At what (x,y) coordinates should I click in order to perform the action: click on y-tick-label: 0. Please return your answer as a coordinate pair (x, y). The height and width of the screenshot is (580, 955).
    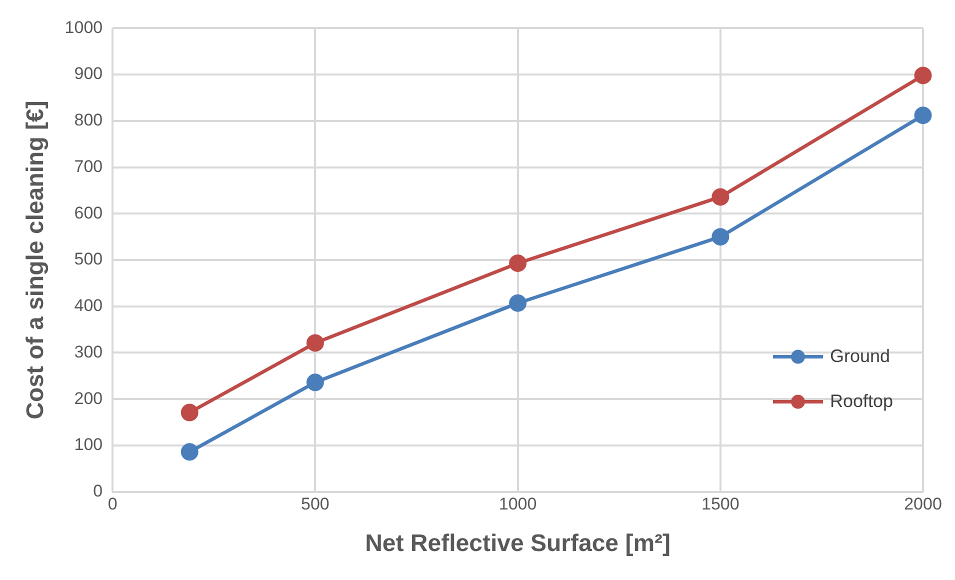
    Looking at the image, I should click on (98, 490).